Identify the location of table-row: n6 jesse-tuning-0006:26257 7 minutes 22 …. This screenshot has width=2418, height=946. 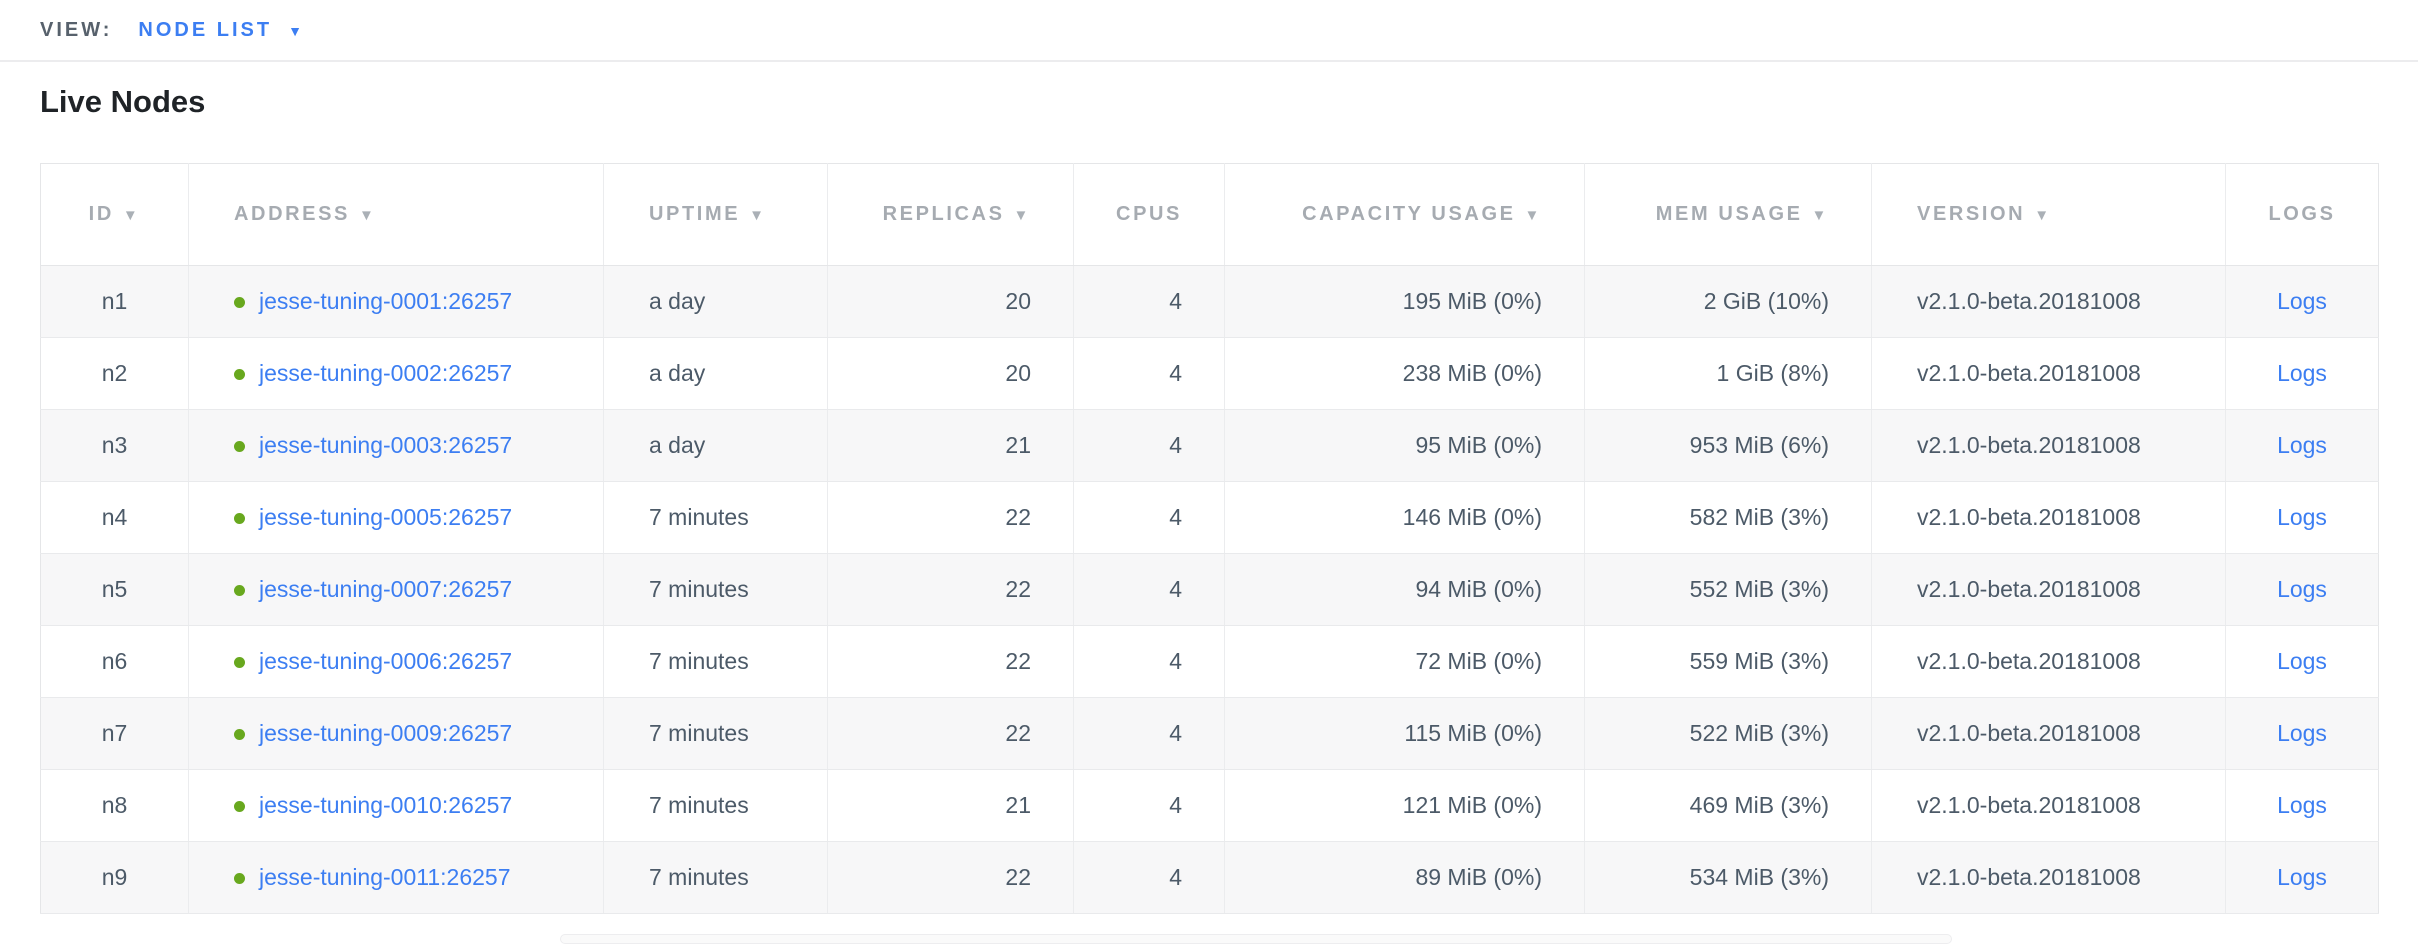
(1209, 661).